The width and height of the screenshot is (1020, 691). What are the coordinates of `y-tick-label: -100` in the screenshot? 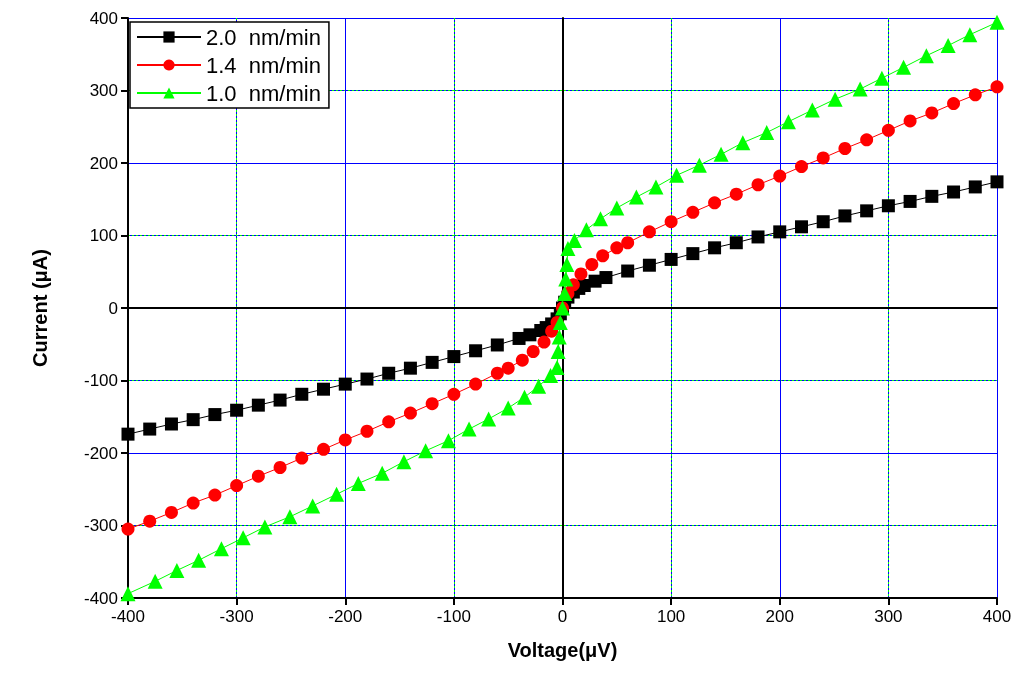 It's located at (100, 380).